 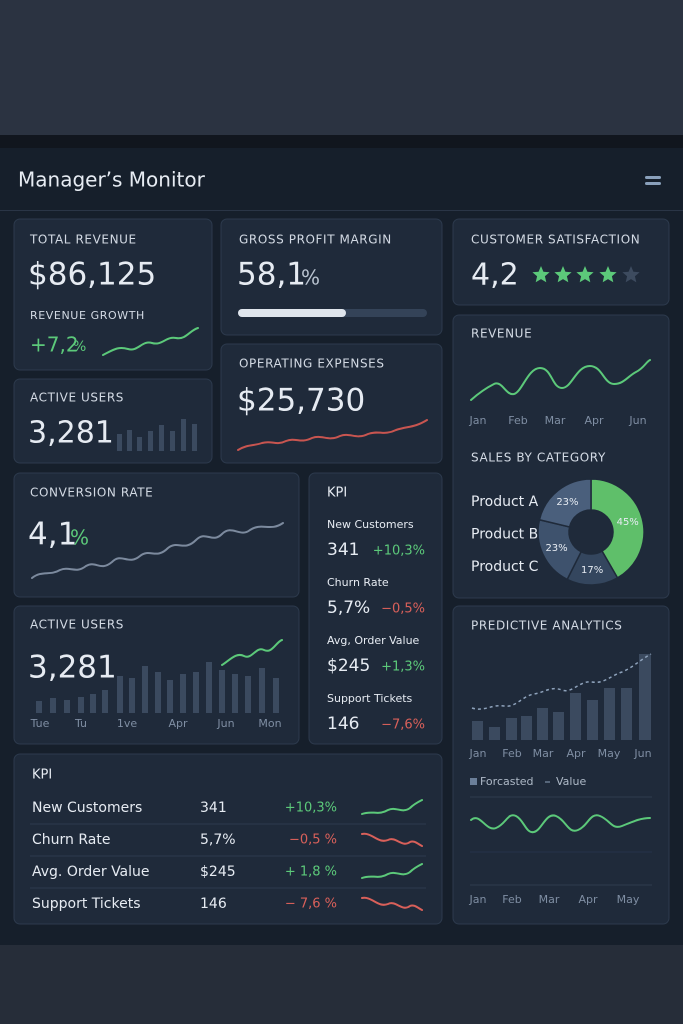 What do you see at coordinates (271, 275) in the screenshot?
I see `metric: 58,1` at bounding box center [271, 275].